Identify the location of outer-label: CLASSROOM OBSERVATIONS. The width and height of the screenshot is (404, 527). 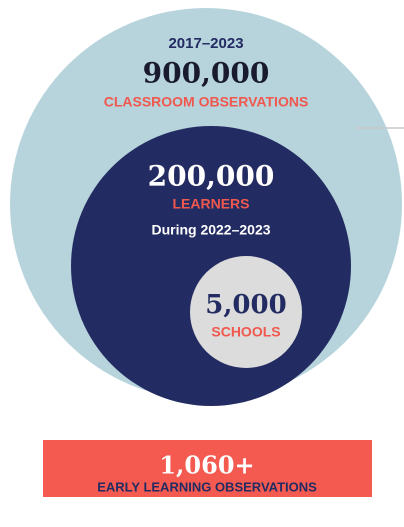
(206, 102).